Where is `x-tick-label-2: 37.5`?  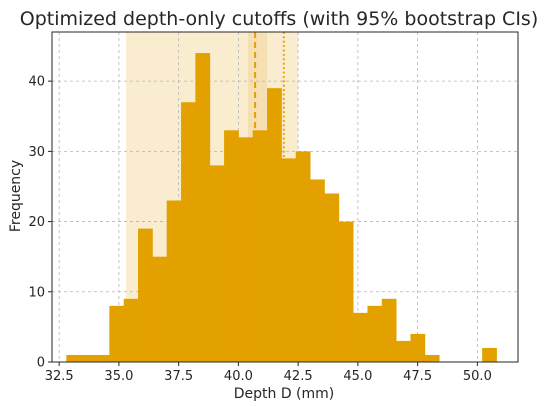
x-tick-label-2: 37.5 is located at coordinates (178, 376).